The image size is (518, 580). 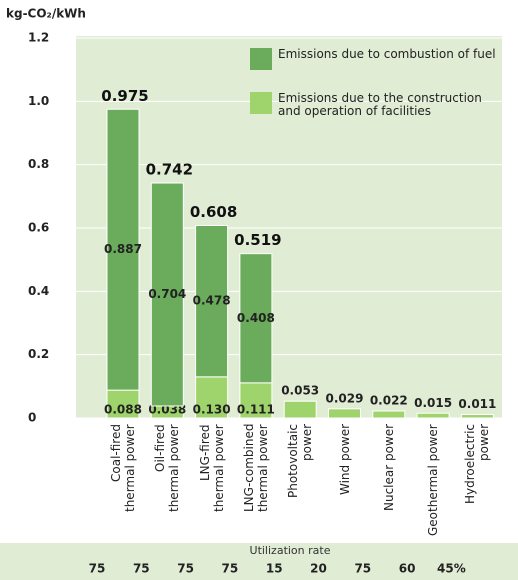 I want to click on value-label: 0.011, so click(x=477, y=404).